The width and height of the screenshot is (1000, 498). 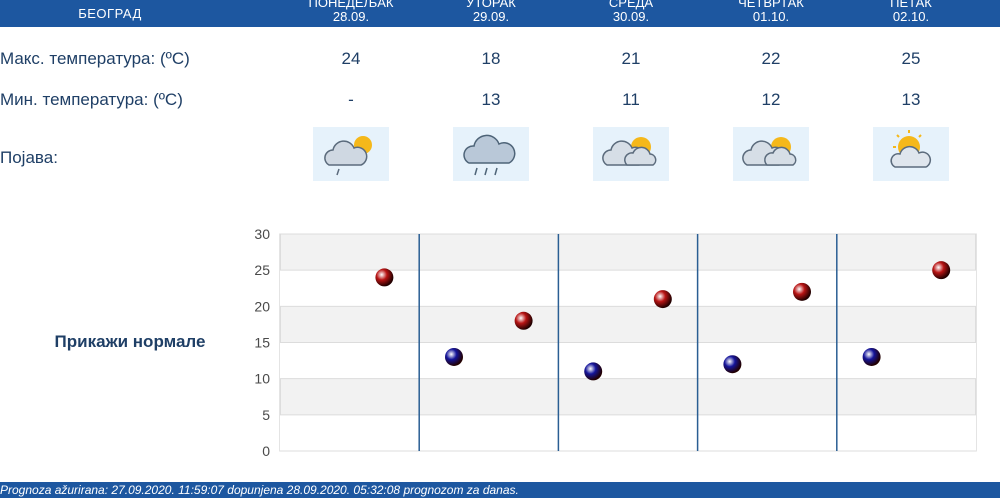 What do you see at coordinates (130, 341) in the screenshot?
I see `show-normals-link: Прикажи нормале` at bounding box center [130, 341].